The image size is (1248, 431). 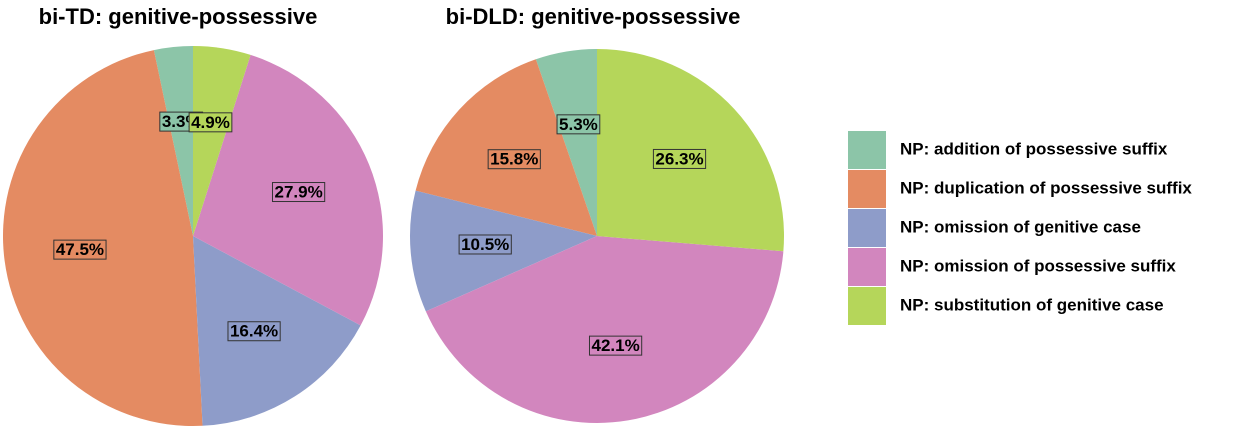 I want to click on data-label: 15.8%, so click(x=514, y=159).